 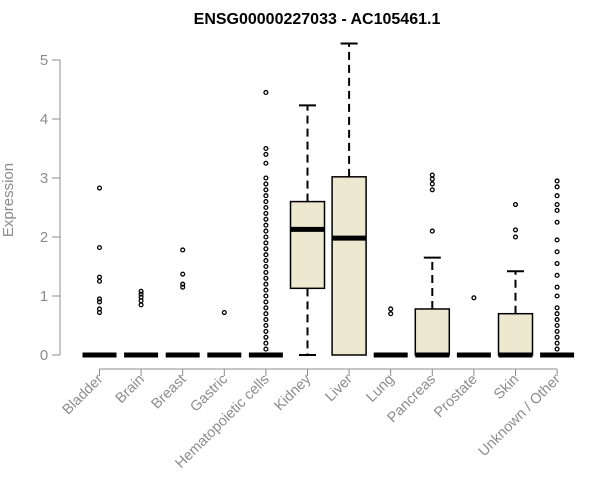 What do you see at coordinates (390, 332) in the screenshot?
I see `box-lung` at bounding box center [390, 332].